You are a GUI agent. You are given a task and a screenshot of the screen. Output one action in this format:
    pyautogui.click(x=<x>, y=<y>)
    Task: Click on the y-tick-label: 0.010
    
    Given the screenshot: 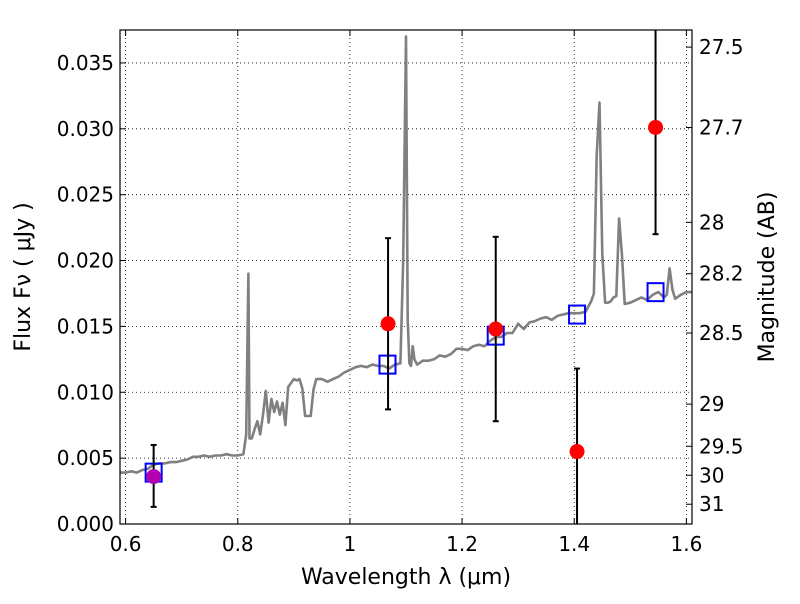 What is the action you would take?
    pyautogui.click(x=85, y=392)
    